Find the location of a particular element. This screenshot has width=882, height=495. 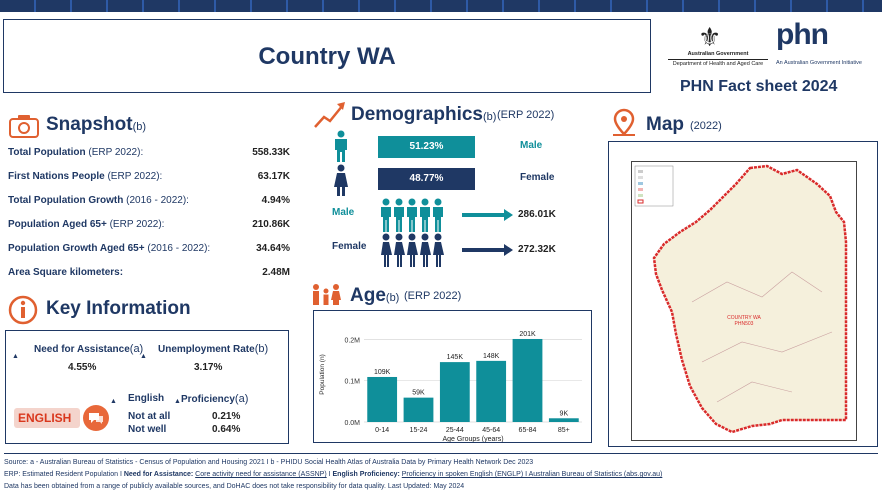

x-tick-label: 85+ is located at coordinates (564, 430).